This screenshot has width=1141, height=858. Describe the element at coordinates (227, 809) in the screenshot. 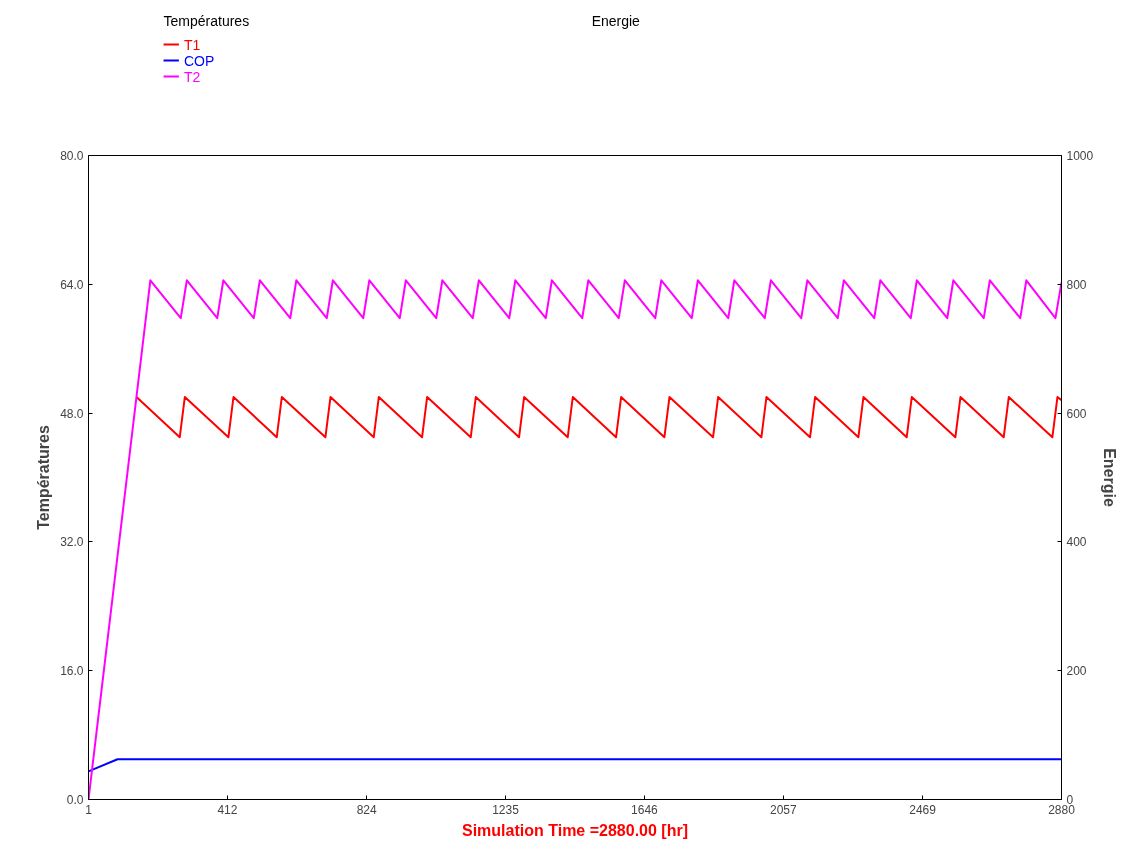

I see `x-tick-label: 412` at that location.